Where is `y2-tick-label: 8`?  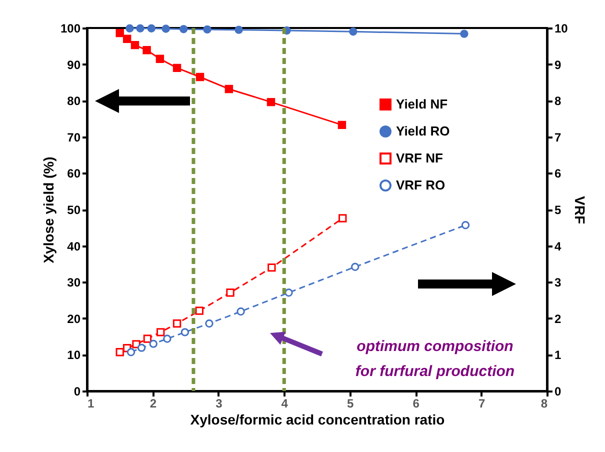
y2-tick-label: 8 is located at coordinates (558, 101).